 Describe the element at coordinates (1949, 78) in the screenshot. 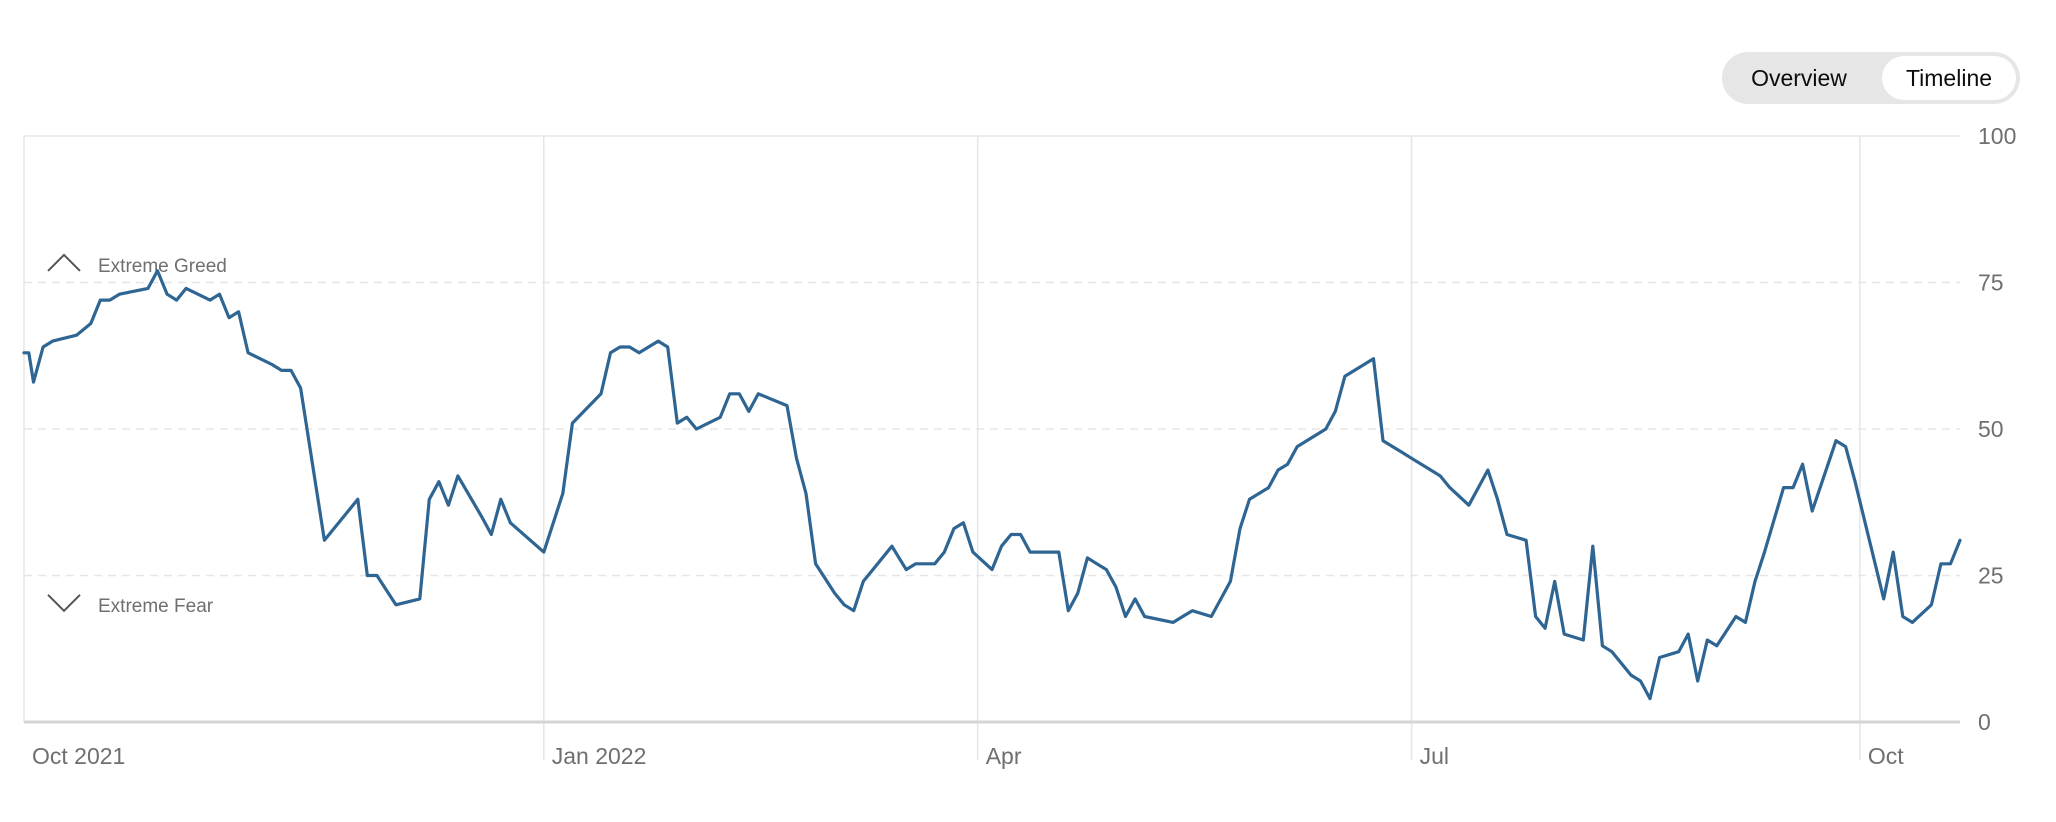

I see `timeline-toggle-button: Timeline` at that location.